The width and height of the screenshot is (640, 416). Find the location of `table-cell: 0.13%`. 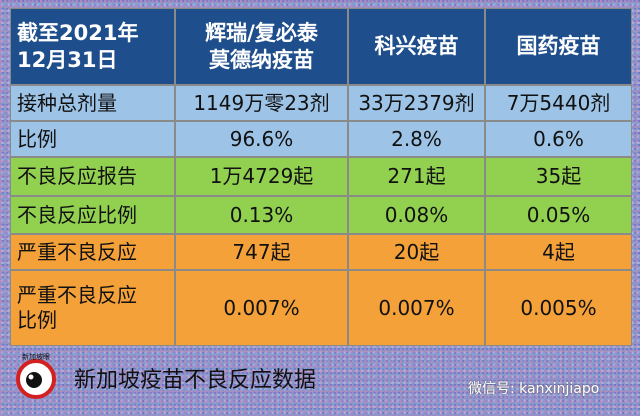

table-cell: 0.13% is located at coordinates (261, 215).